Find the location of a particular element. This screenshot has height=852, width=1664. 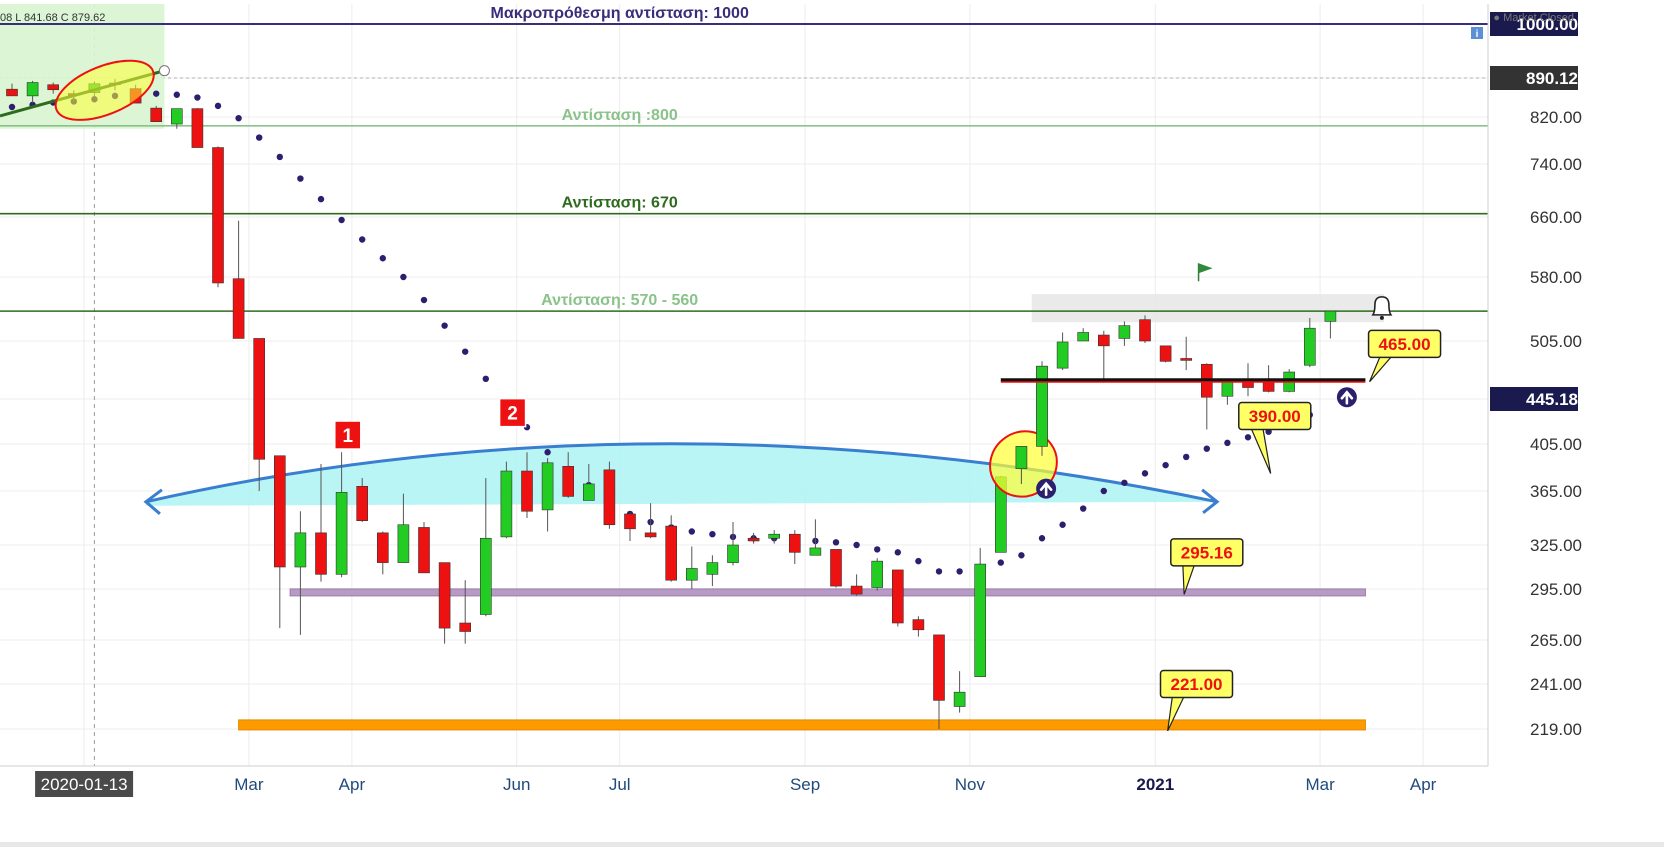

price-tick-label: 505.00 is located at coordinates (1556, 341).